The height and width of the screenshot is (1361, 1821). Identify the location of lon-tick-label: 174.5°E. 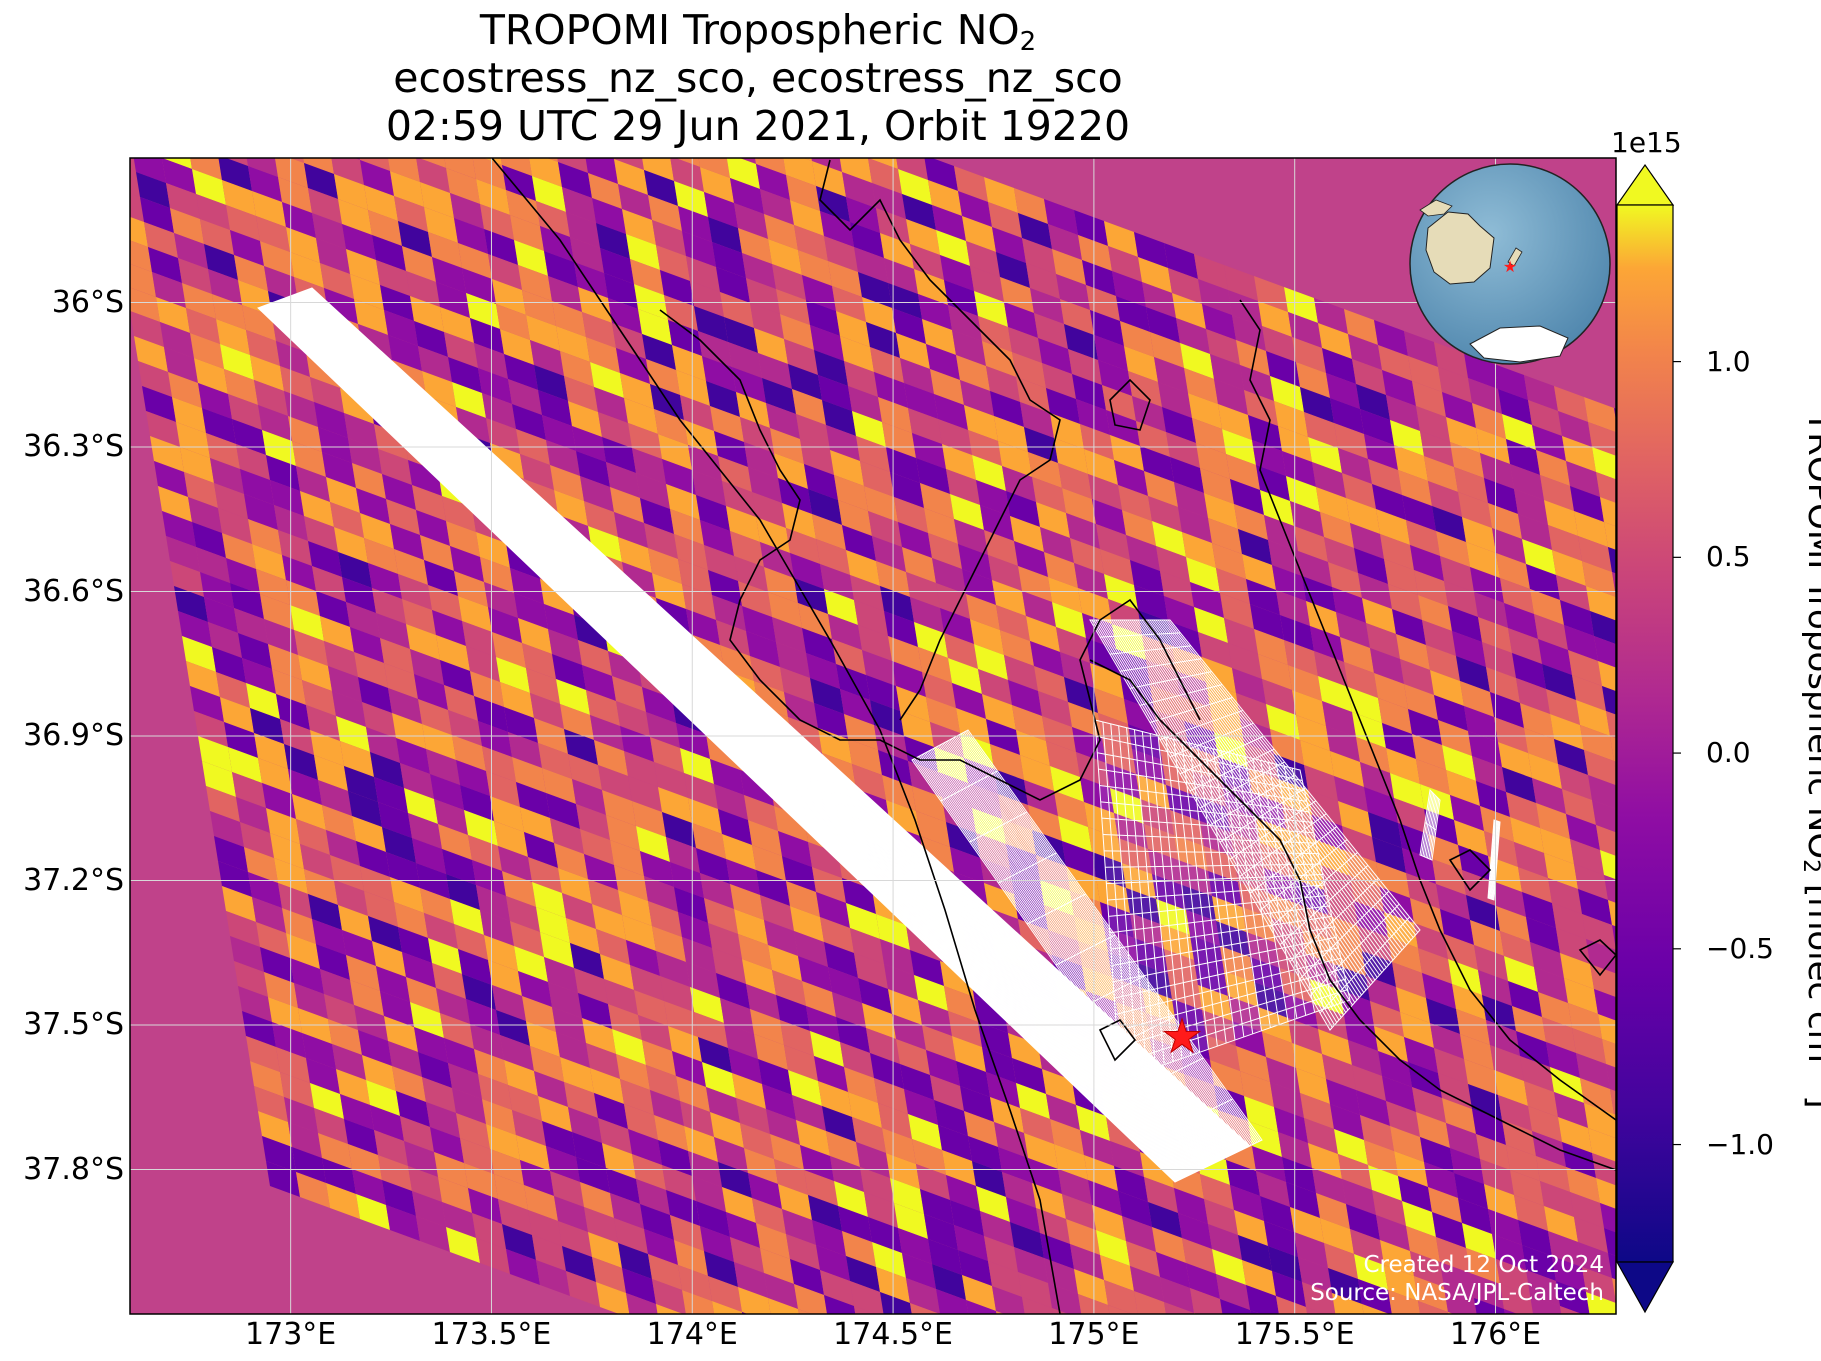
(893, 1334).